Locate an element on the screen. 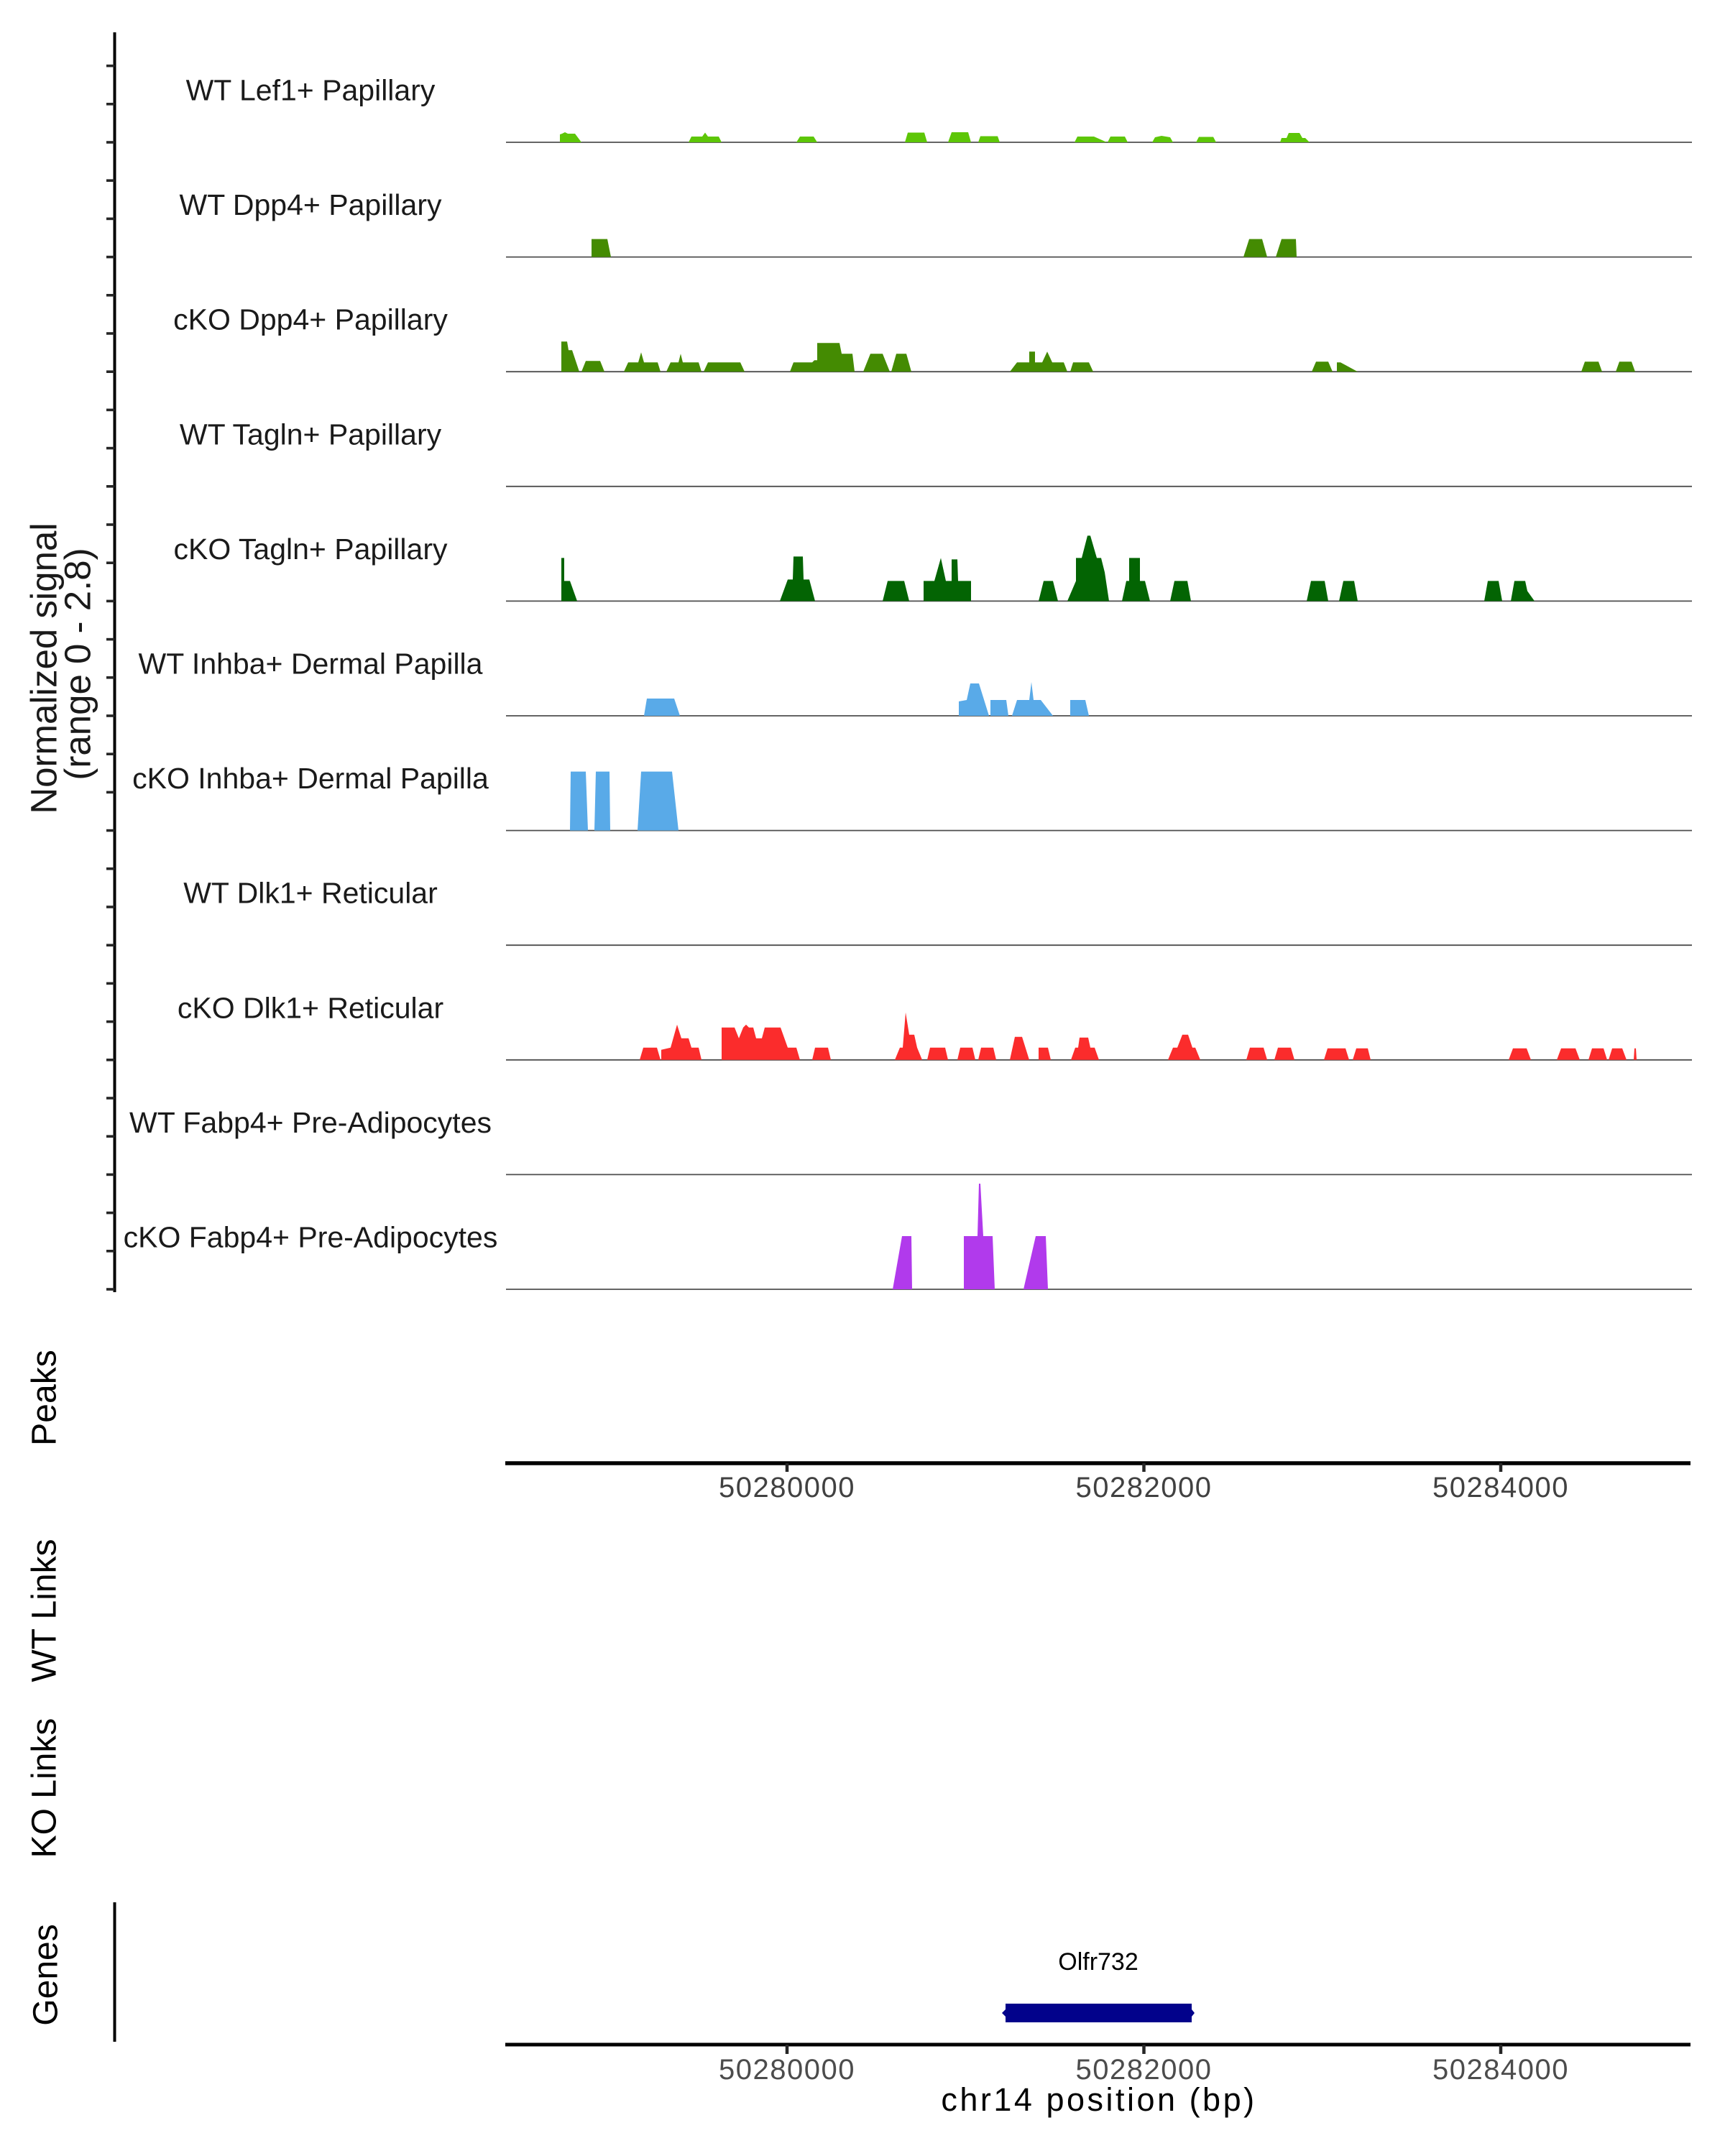 The width and height of the screenshot is (1725, 2156). svg-text: cKO Inhba+ Dermal Papilla is located at coordinates (310, 778).